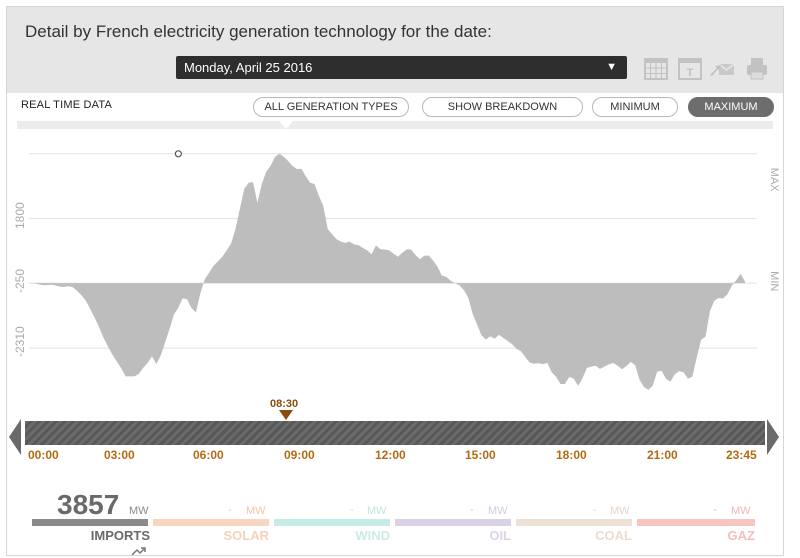  I want to click on cursor-notch, so click(286, 125).